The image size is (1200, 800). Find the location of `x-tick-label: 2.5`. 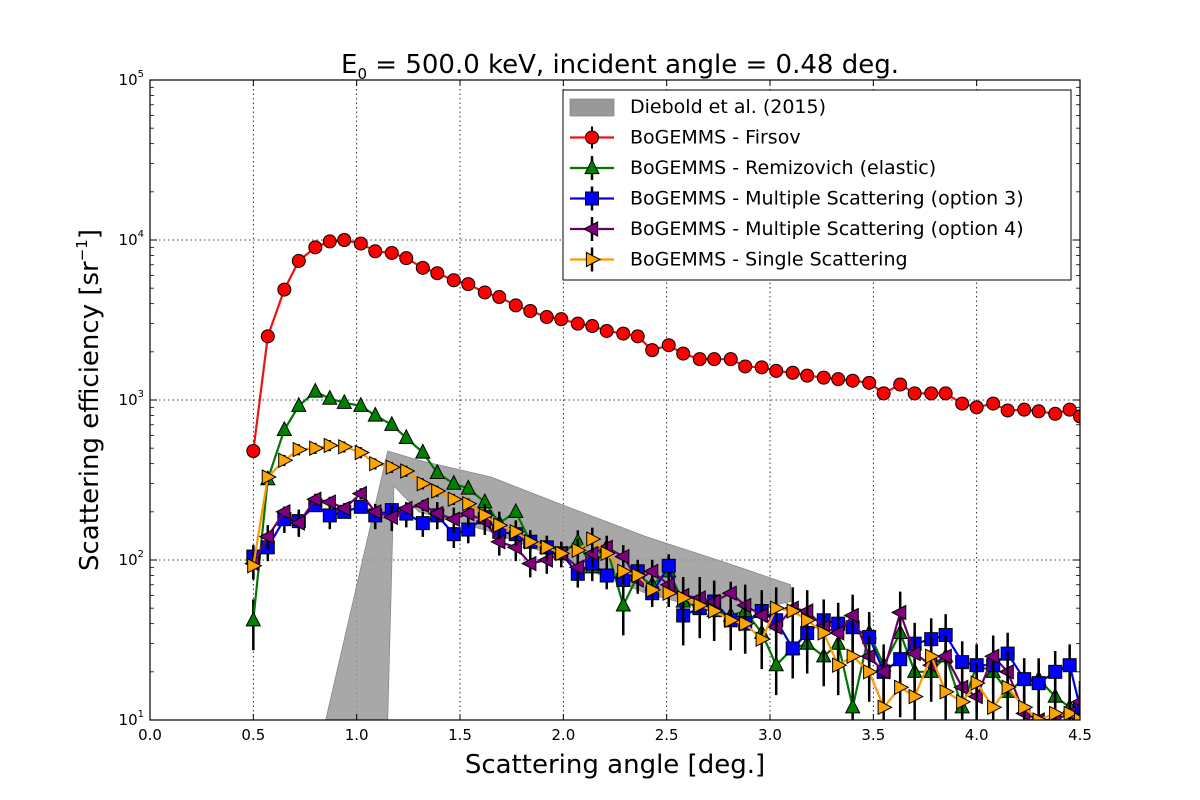

x-tick-label: 2.5 is located at coordinates (667, 735).